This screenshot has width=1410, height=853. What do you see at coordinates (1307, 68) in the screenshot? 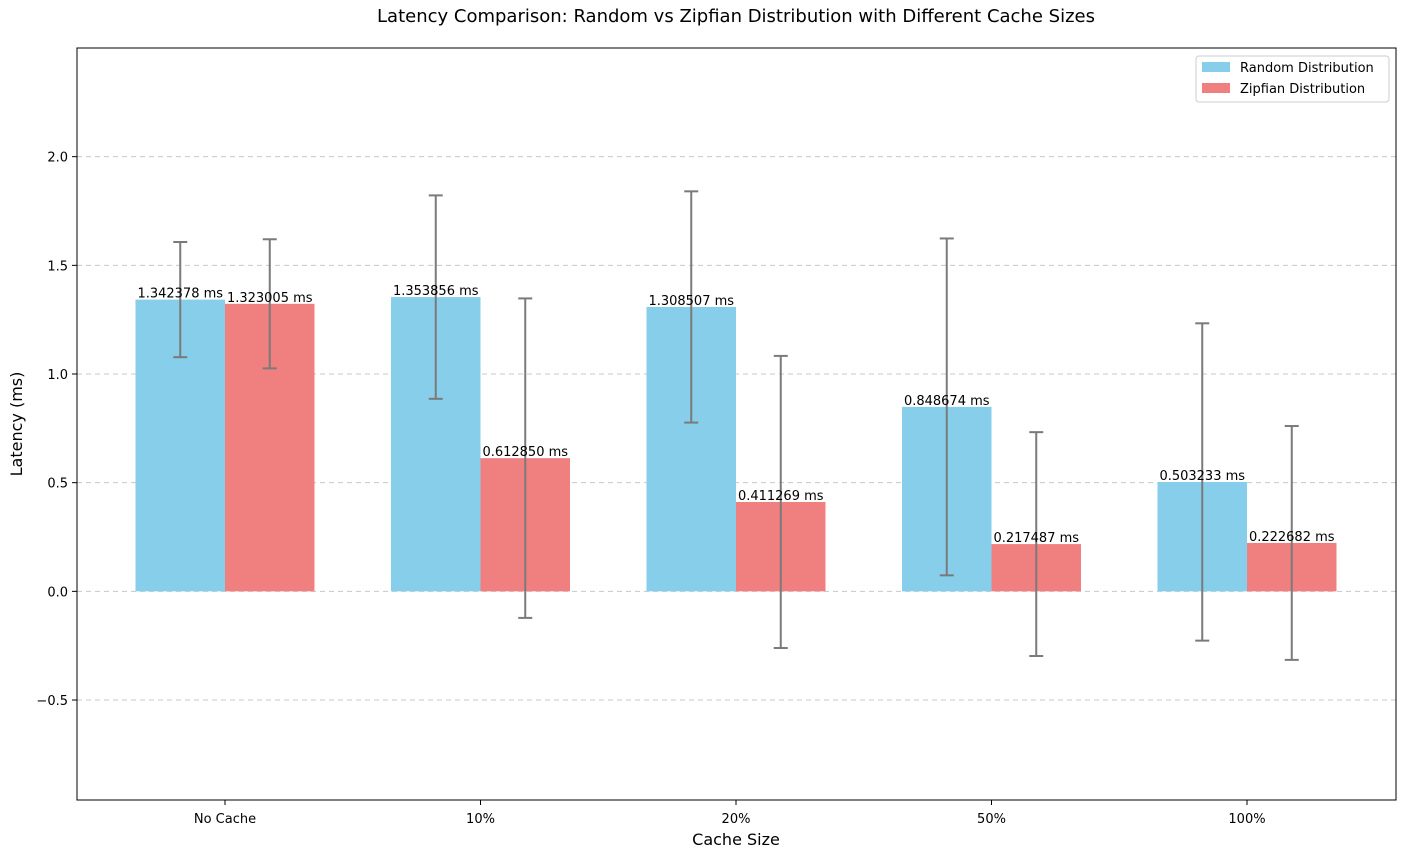
I see `legend-label-random: Random Distribution` at bounding box center [1307, 68].